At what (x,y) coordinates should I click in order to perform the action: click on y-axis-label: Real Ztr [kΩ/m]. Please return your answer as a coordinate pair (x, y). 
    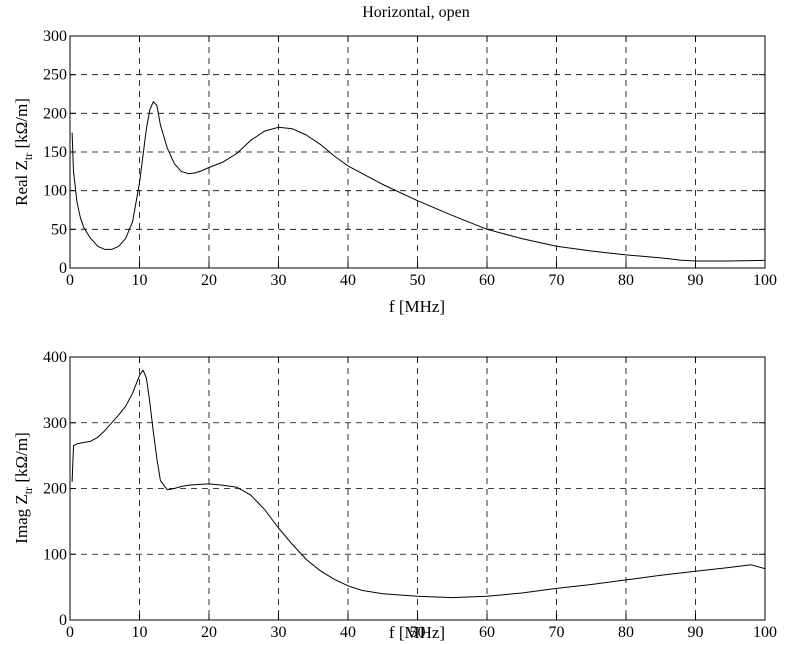
    Looking at the image, I should click on (23, 152).